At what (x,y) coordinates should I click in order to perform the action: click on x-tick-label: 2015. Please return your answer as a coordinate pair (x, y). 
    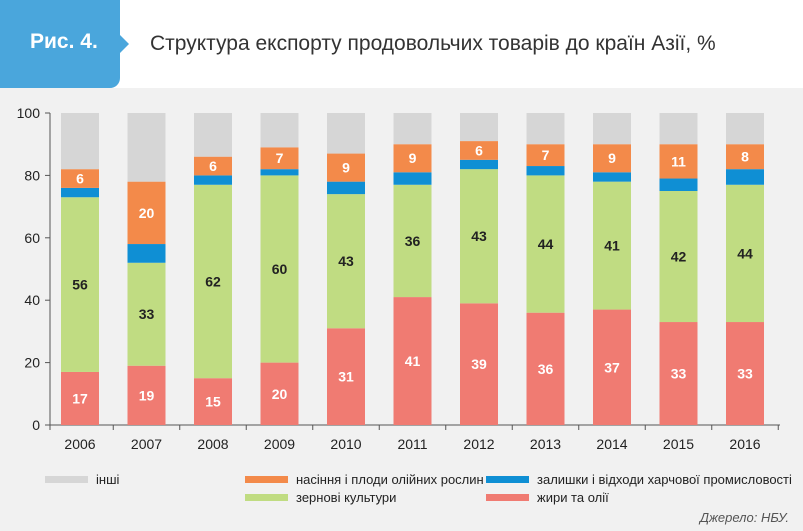
    Looking at the image, I should click on (678, 444).